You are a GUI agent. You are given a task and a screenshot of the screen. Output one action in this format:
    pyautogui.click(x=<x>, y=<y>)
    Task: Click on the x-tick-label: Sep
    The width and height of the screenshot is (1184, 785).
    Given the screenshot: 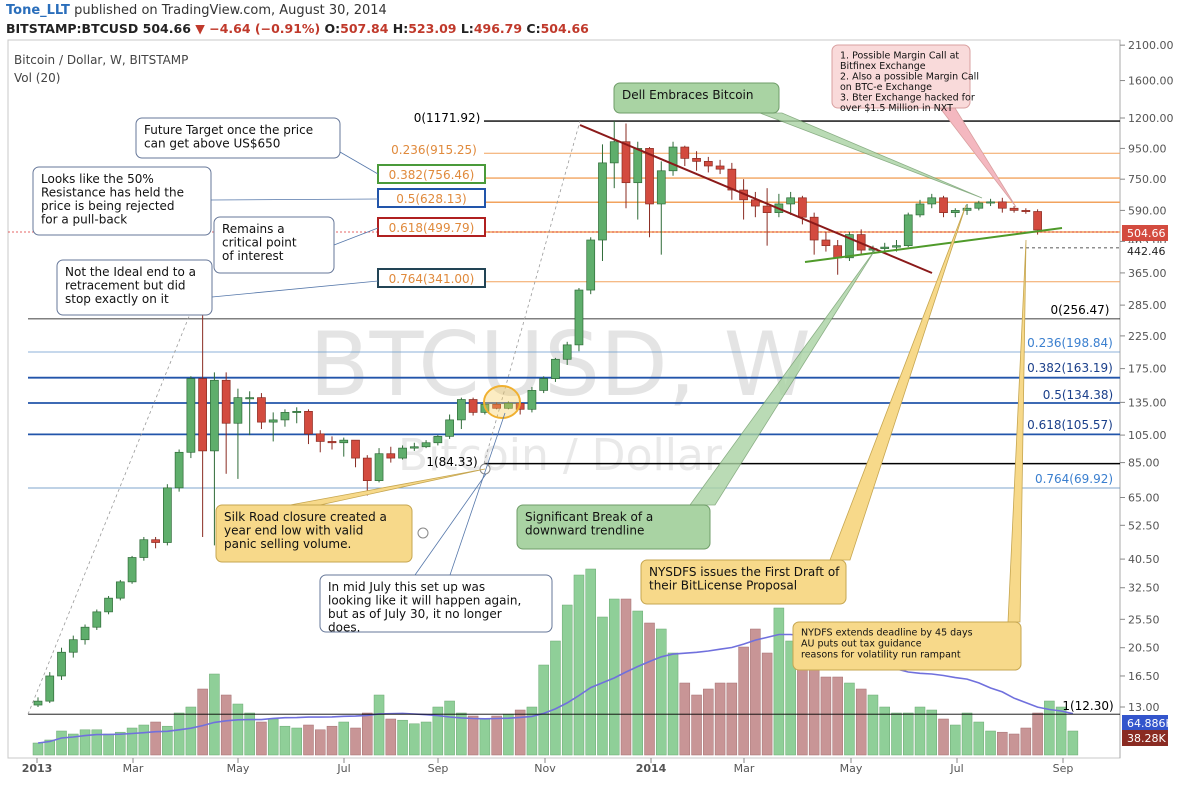 What is the action you would take?
    pyautogui.click(x=1063, y=768)
    